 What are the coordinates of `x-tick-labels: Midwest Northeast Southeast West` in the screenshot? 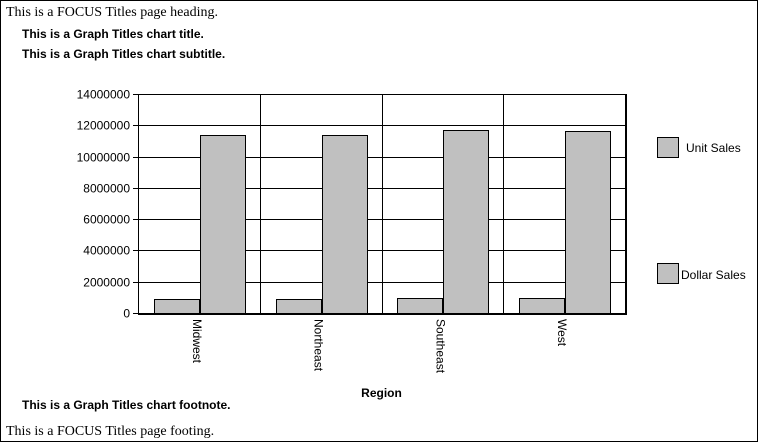 It's located at (379, 346).